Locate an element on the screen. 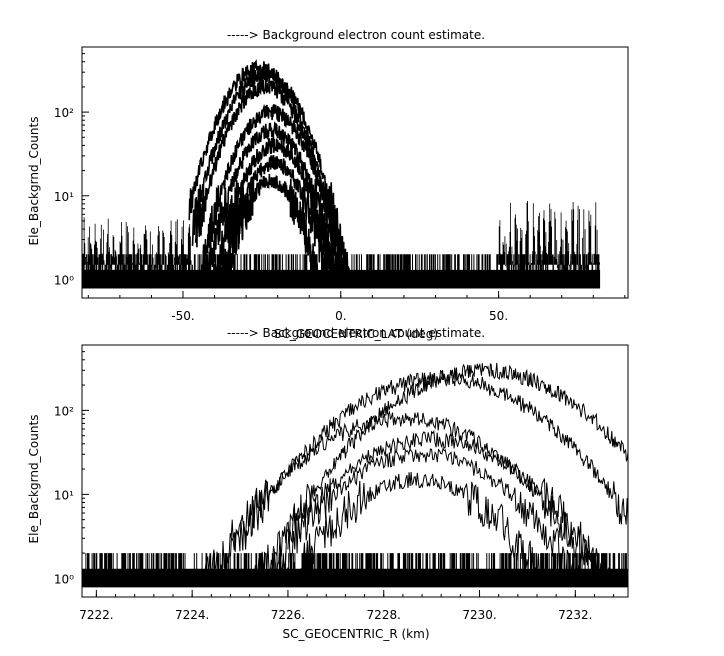 This screenshot has height=656, width=724. x-tick-label: 50. is located at coordinates (498, 316).